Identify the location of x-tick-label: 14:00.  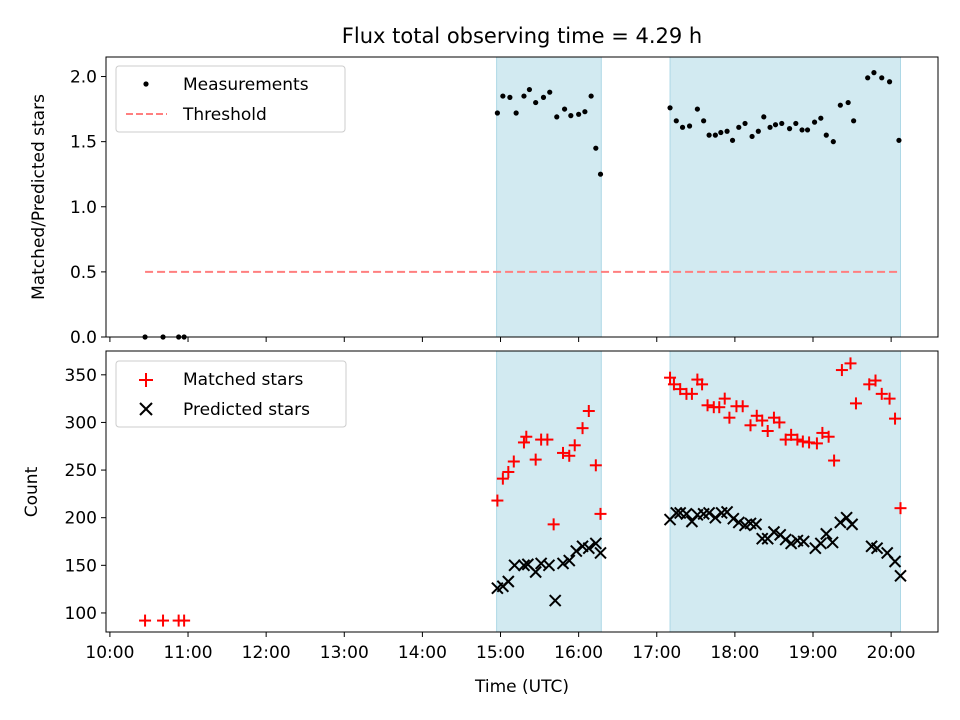
(422, 653).